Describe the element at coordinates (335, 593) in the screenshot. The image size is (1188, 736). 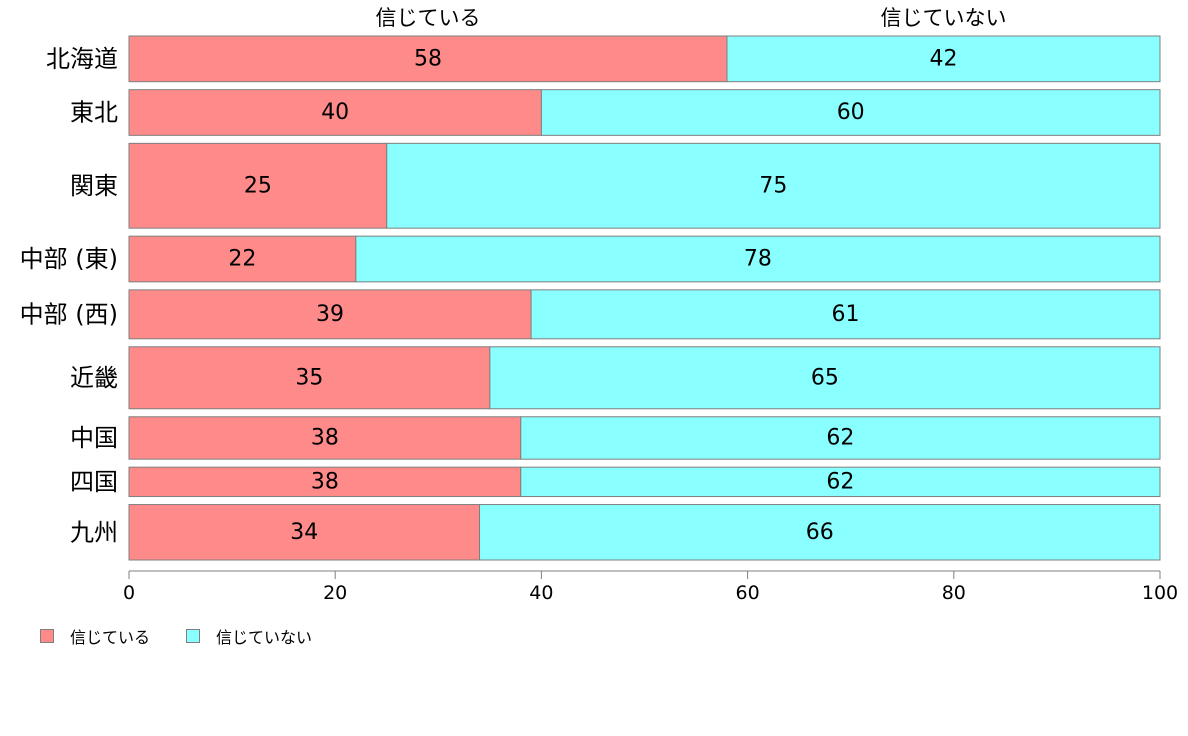
I see `x-tick-label: 20` at that location.